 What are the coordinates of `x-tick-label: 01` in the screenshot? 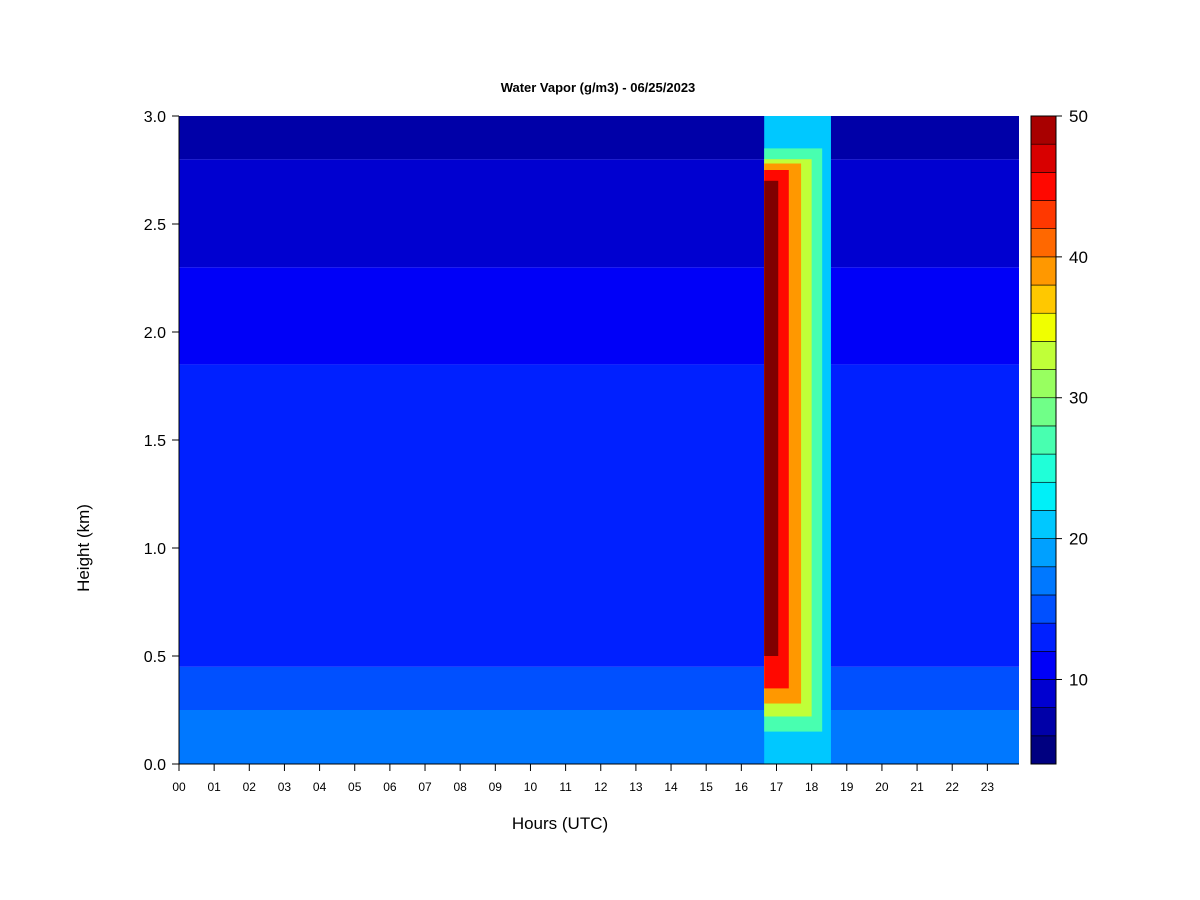 It's located at (214, 787).